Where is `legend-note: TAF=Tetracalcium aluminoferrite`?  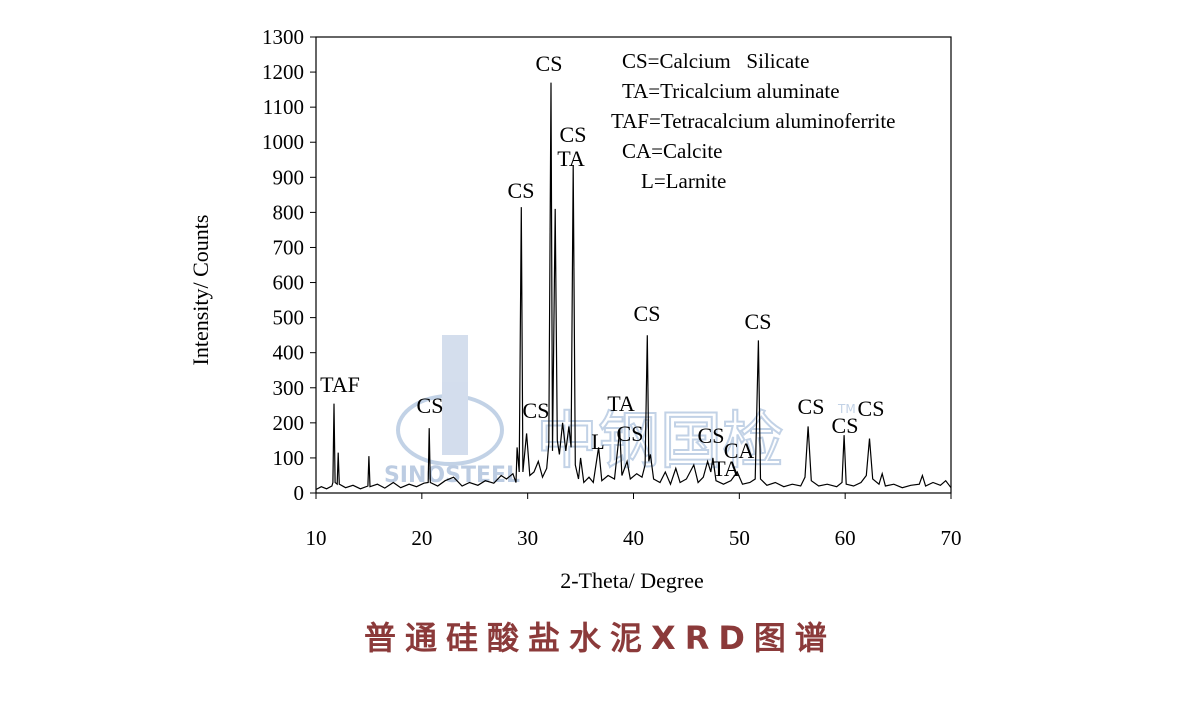
legend-note: TAF=Tetracalcium aluminoferrite is located at coordinates (753, 121).